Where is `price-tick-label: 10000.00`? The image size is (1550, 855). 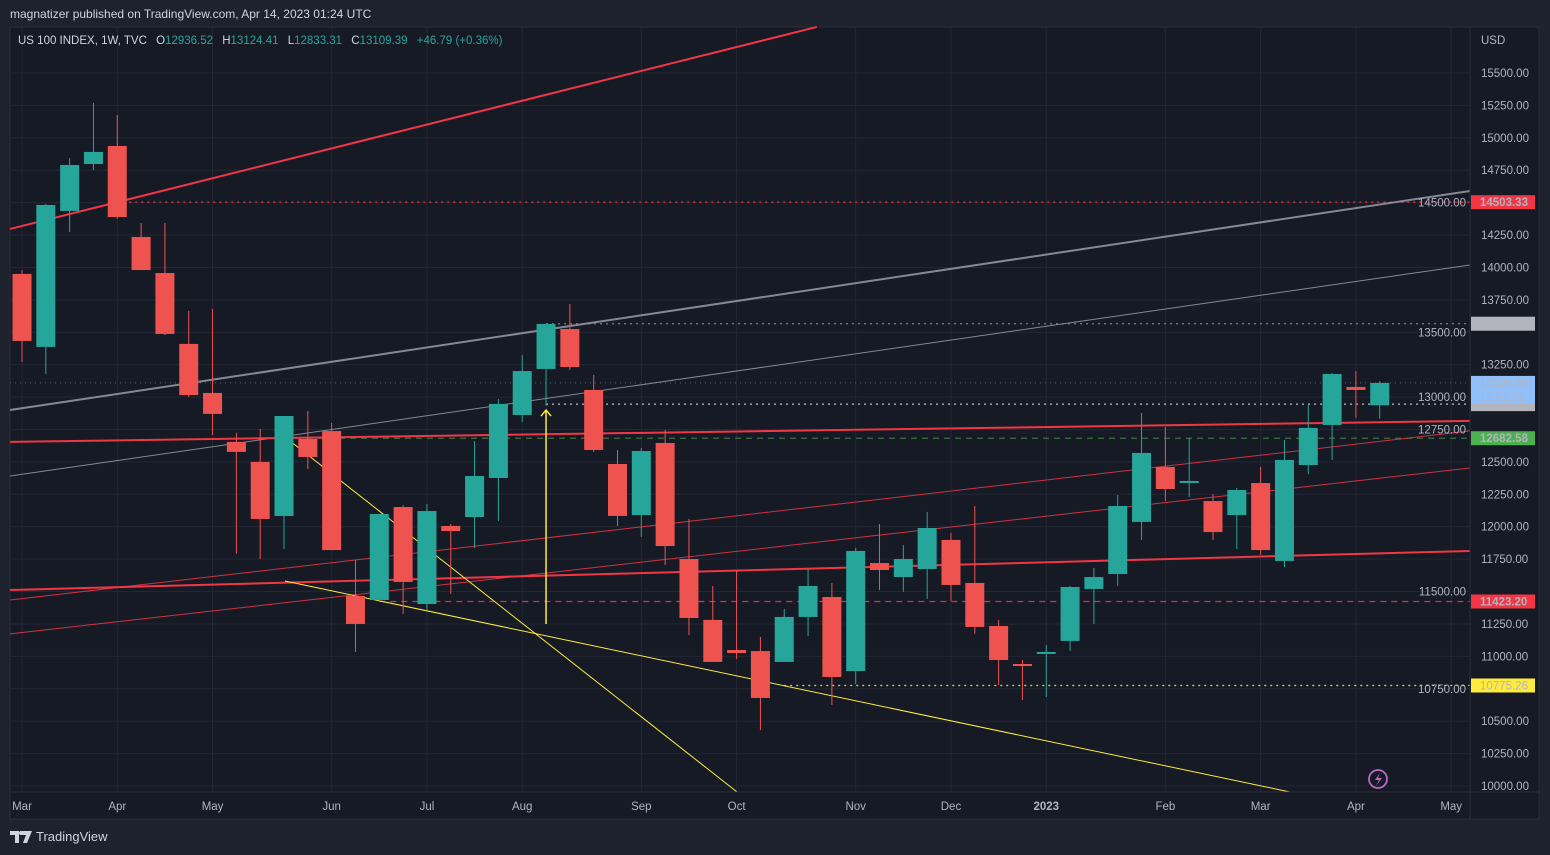
price-tick-label: 10000.00 is located at coordinates (1505, 787).